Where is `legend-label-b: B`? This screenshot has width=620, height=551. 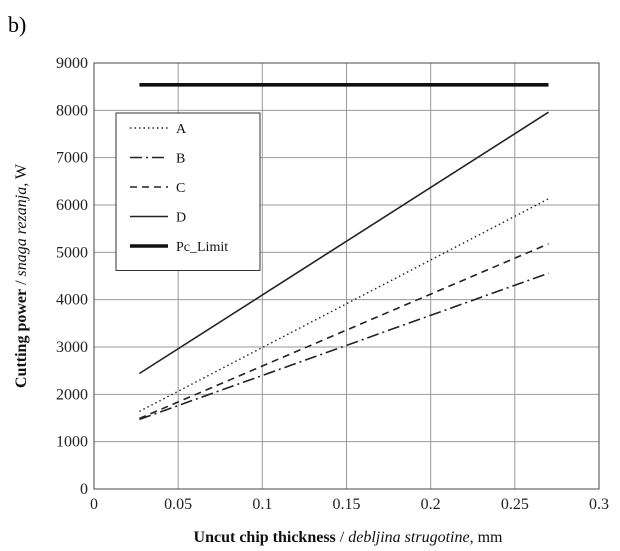
legend-label-b: B is located at coordinates (180, 159).